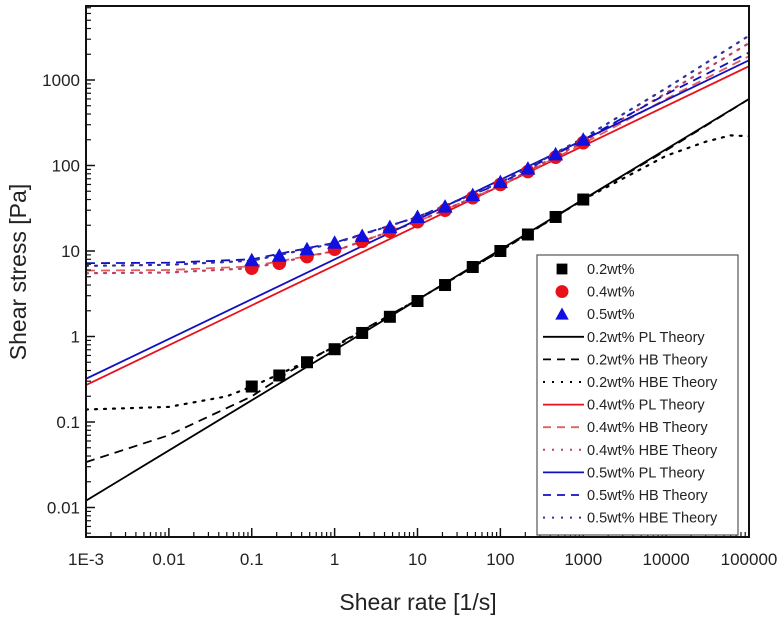 This screenshot has height=632, width=784. I want to click on legend-label: 0.4wt% HB Theory, so click(647, 428).